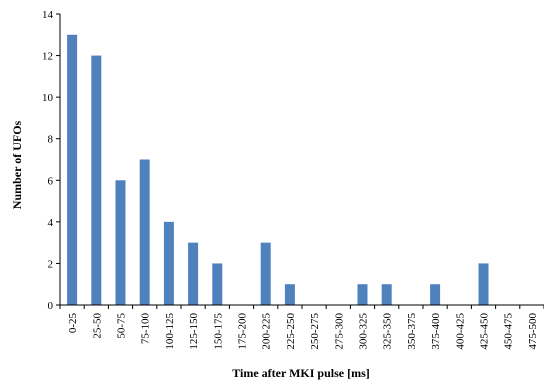  I want to click on x-tick-label: 25-50, so click(97, 326).